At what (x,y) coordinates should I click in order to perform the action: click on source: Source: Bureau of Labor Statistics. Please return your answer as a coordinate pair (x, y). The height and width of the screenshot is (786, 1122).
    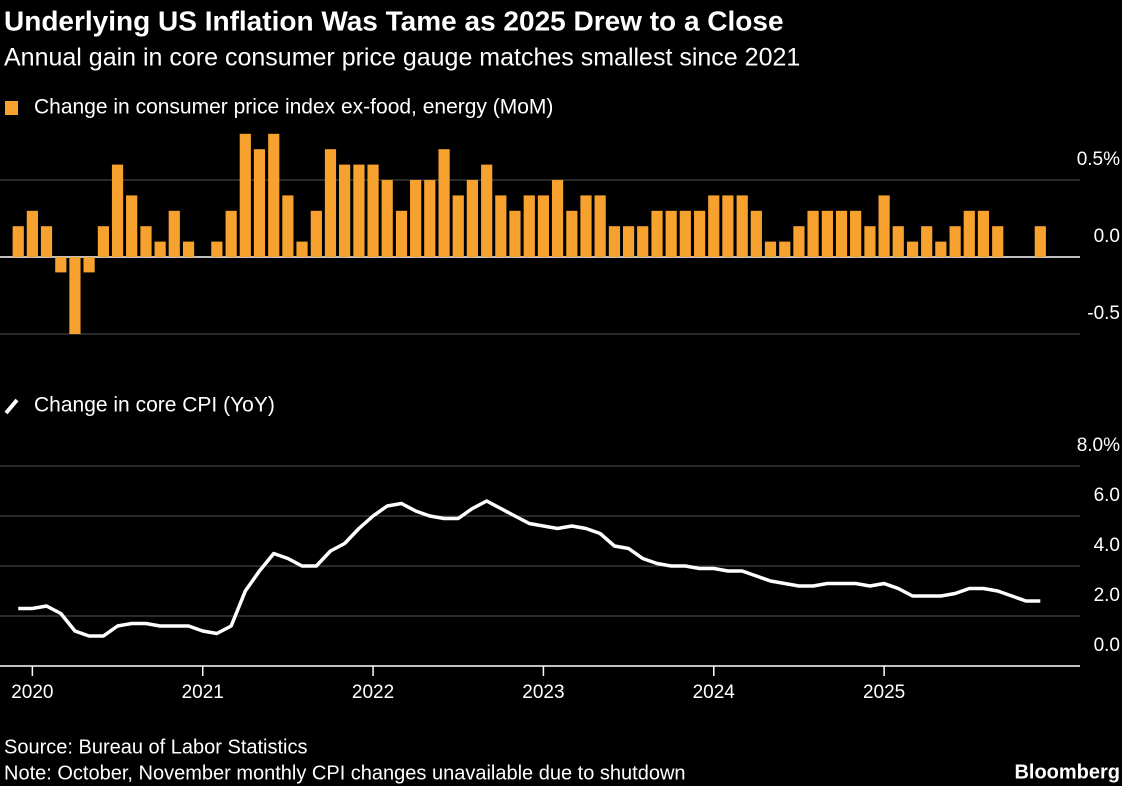
    Looking at the image, I should click on (156, 747).